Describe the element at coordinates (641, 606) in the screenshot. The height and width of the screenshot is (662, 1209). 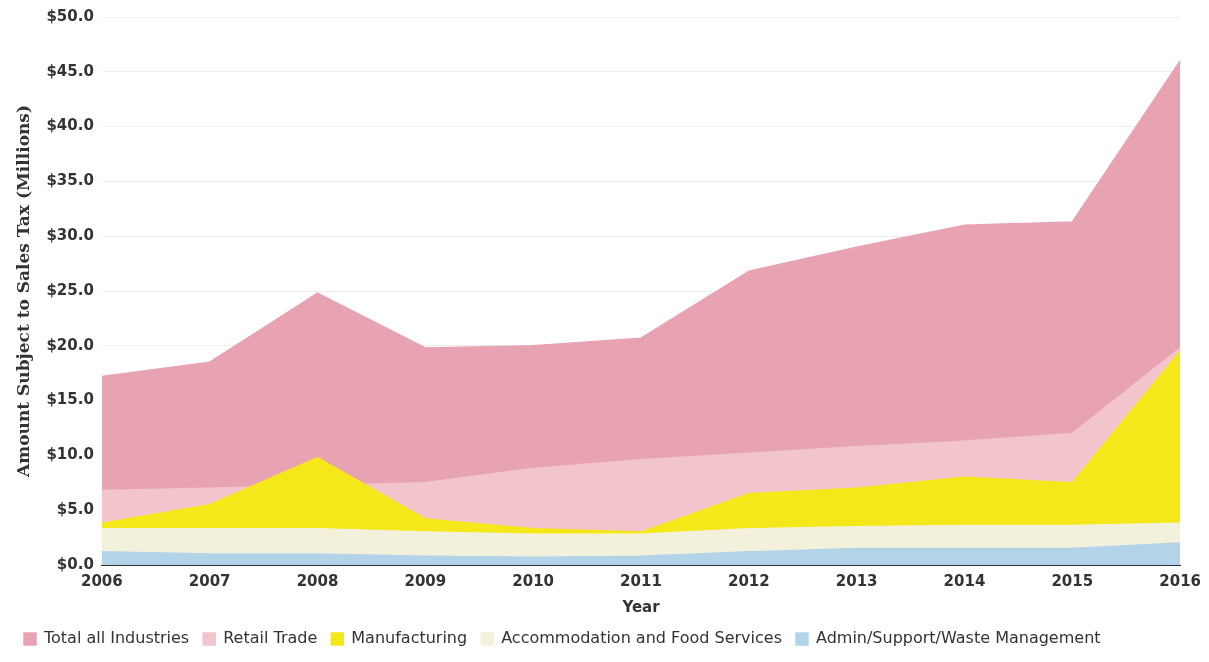
I see `x-axis-title: Year` at that location.